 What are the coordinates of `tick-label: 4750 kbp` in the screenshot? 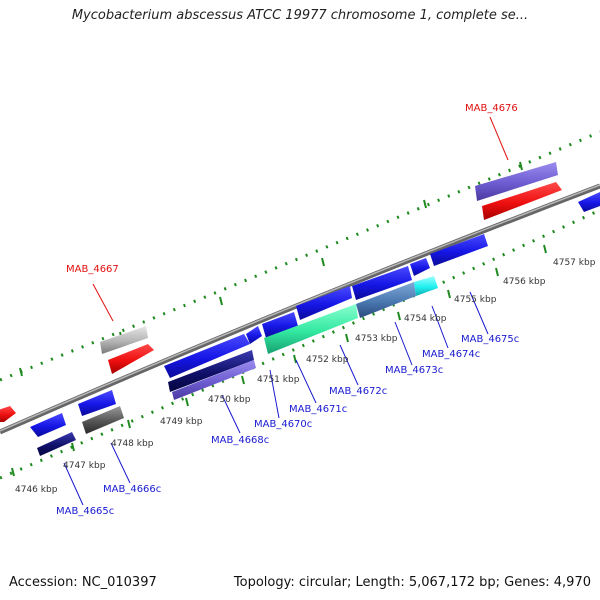 It's located at (229, 400).